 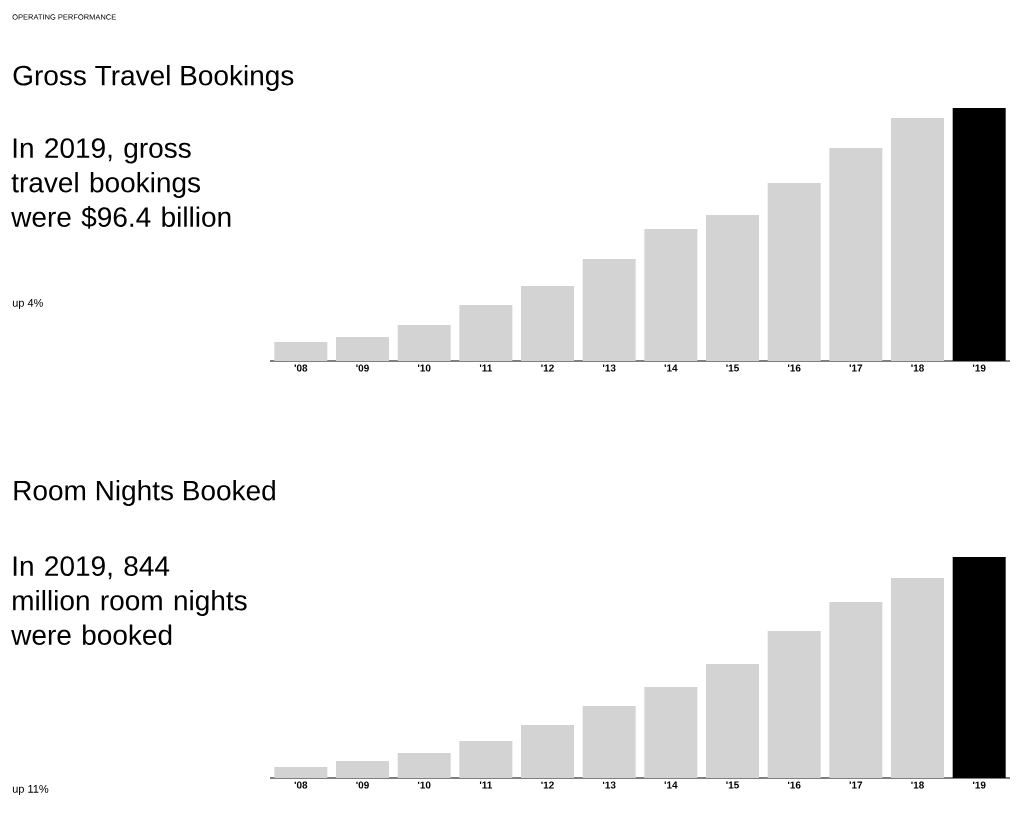 I want to click on text: up 4%, so click(x=27, y=304).